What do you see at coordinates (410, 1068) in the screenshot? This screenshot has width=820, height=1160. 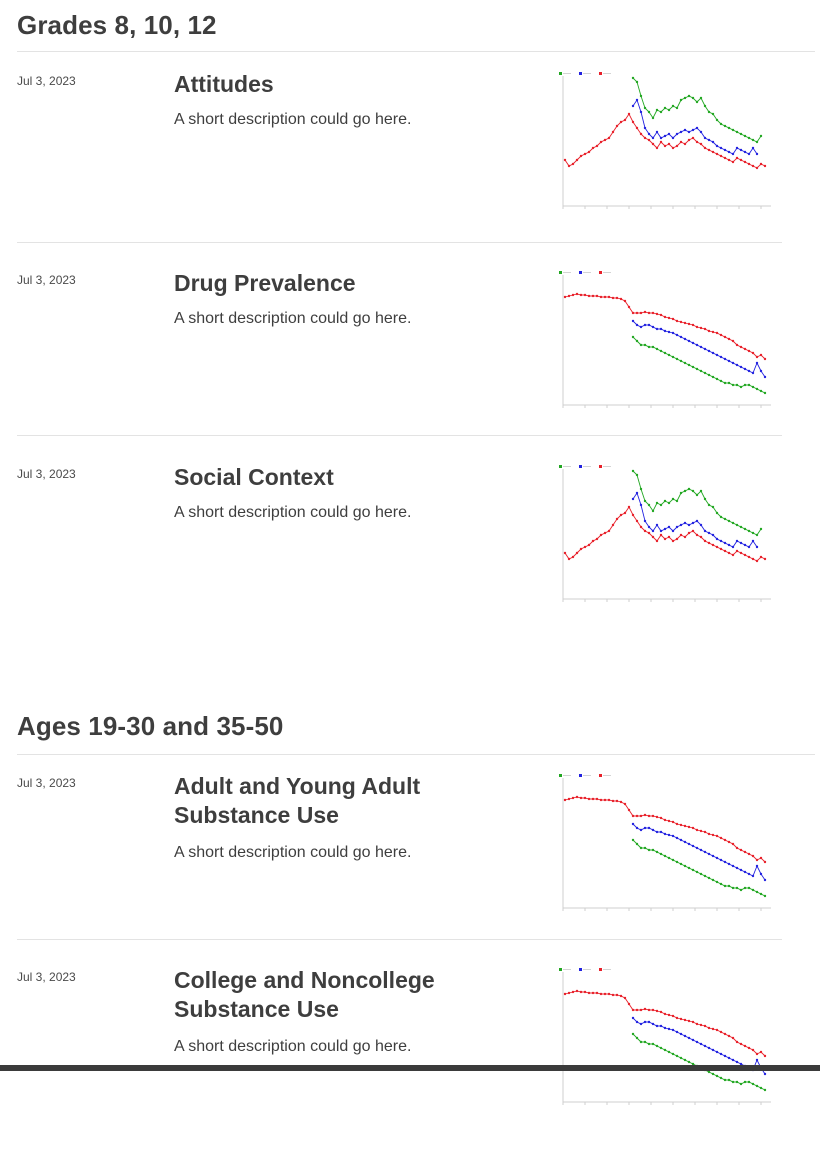 I see `window-bottom-edge` at bounding box center [410, 1068].